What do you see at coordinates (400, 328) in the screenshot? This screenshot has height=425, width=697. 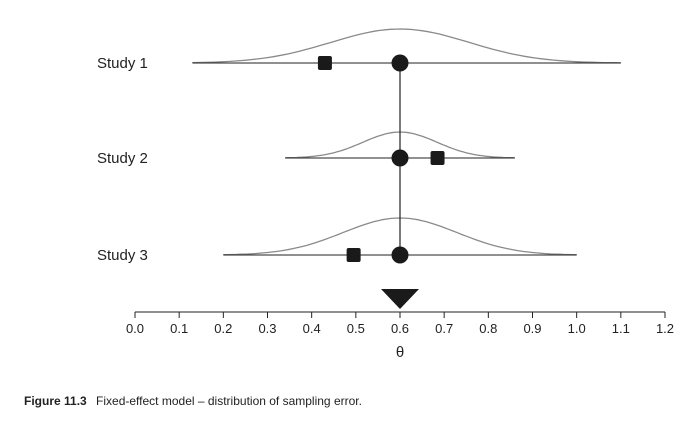 I see `x-tick-label-6: 0.6` at bounding box center [400, 328].